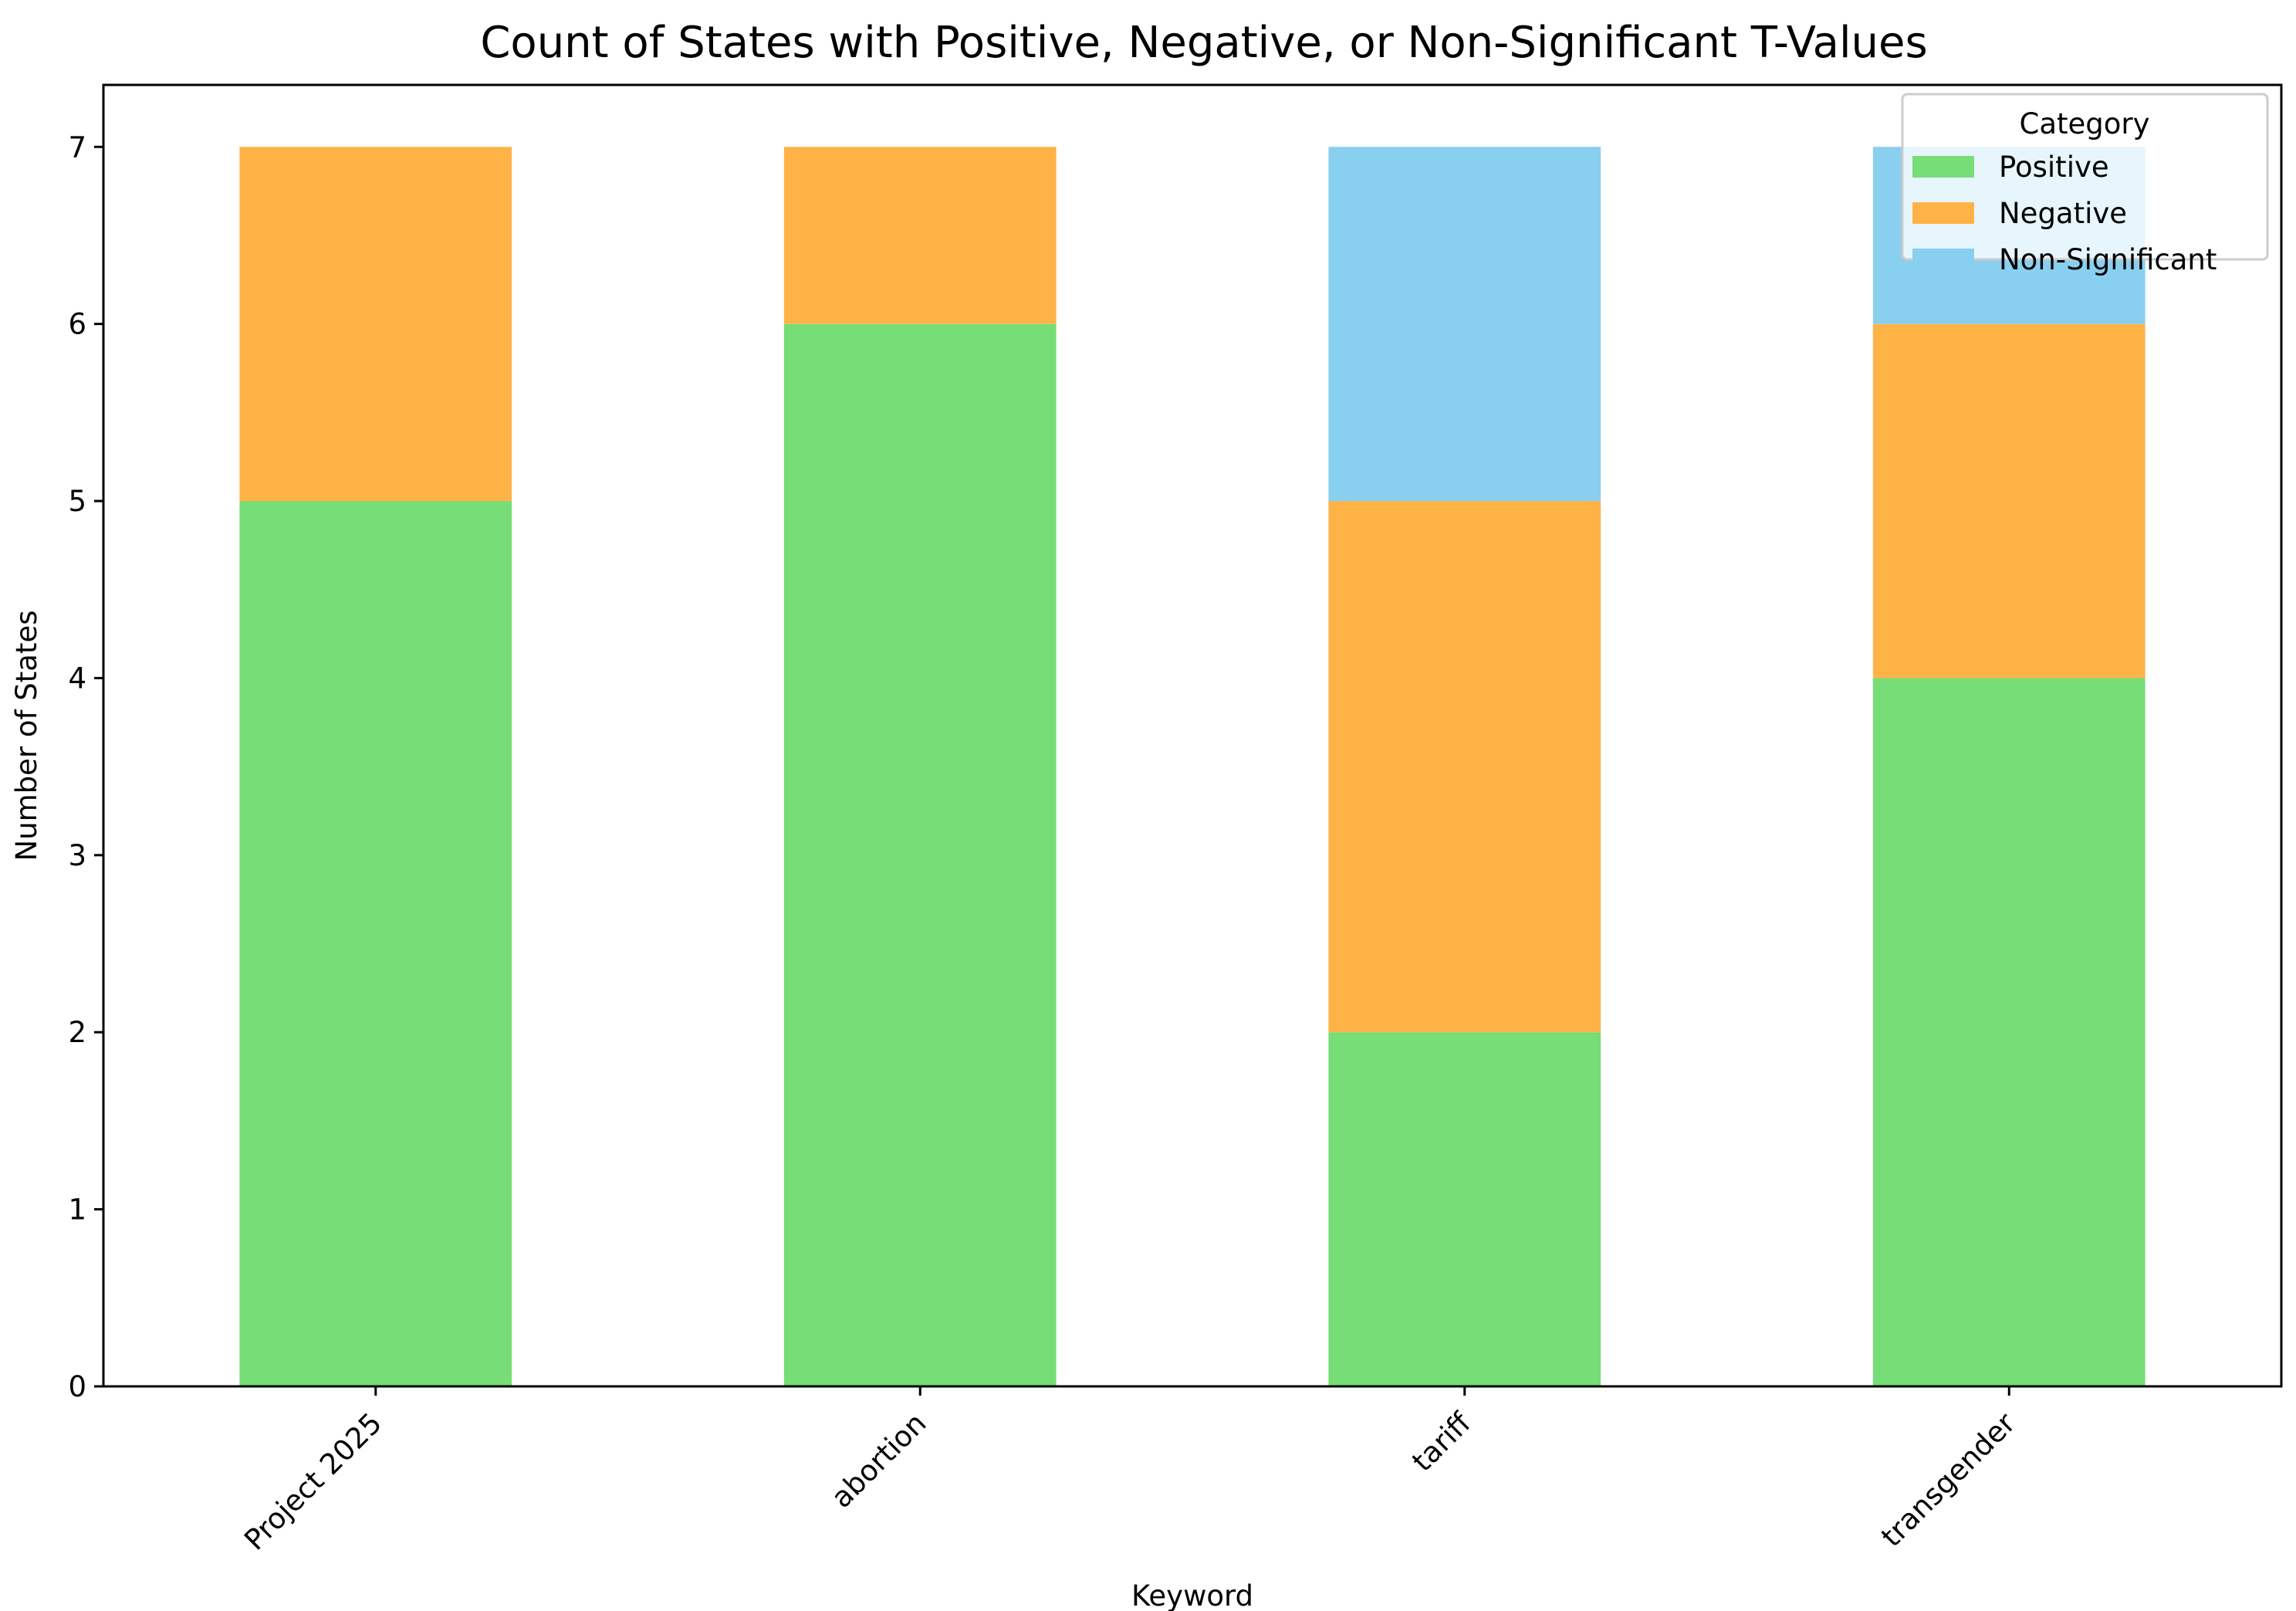 The height and width of the screenshot is (1611, 2296). Describe the element at coordinates (77, 501) in the screenshot. I see `y-tick-label: 5` at that location.